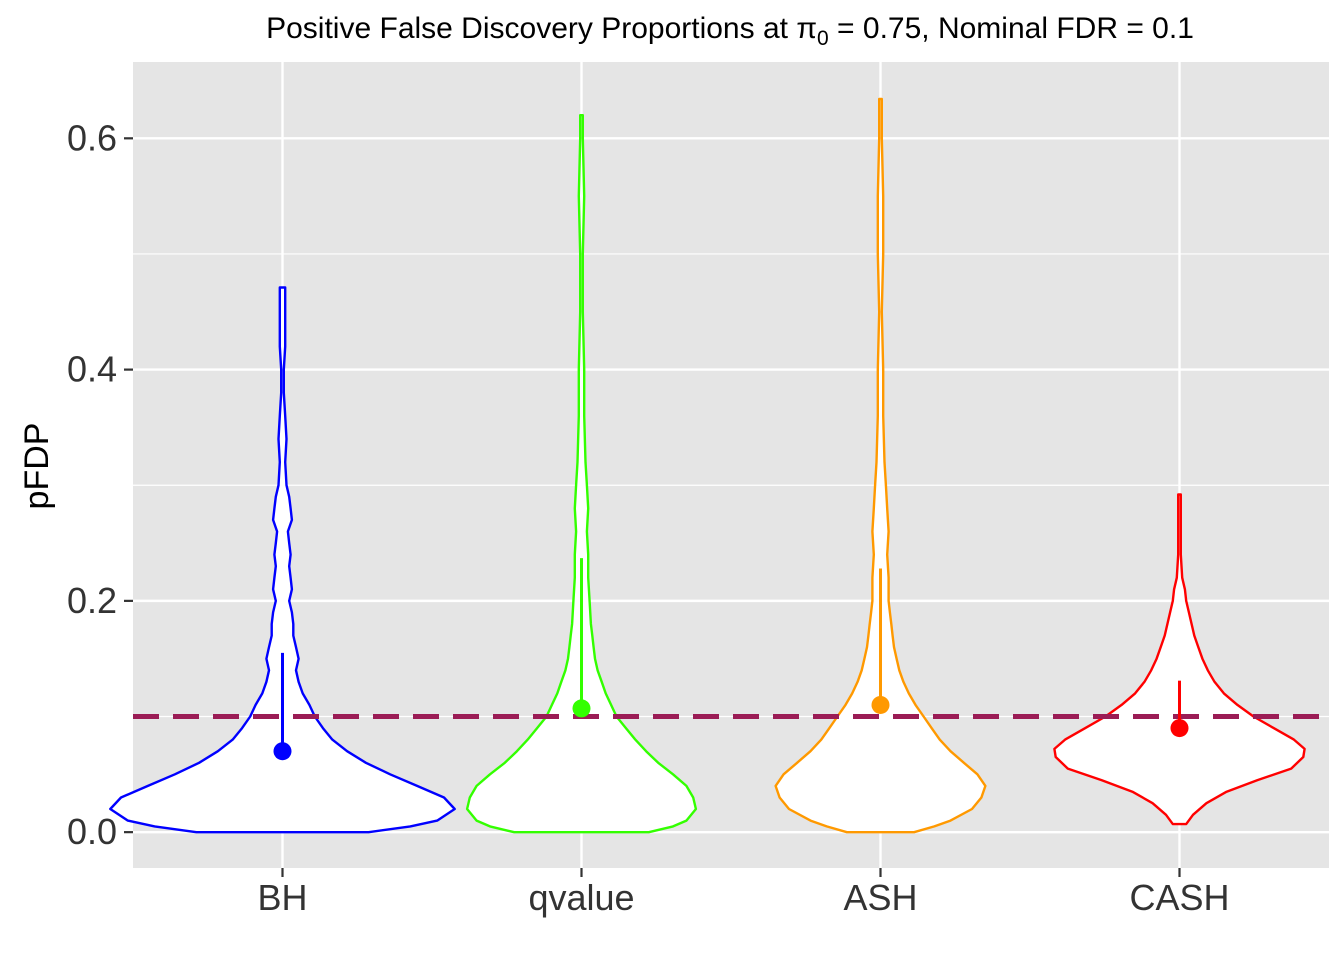  What do you see at coordinates (282, 751) in the screenshot?
I see `mean-point-BH` at bounding box center [282, 751].